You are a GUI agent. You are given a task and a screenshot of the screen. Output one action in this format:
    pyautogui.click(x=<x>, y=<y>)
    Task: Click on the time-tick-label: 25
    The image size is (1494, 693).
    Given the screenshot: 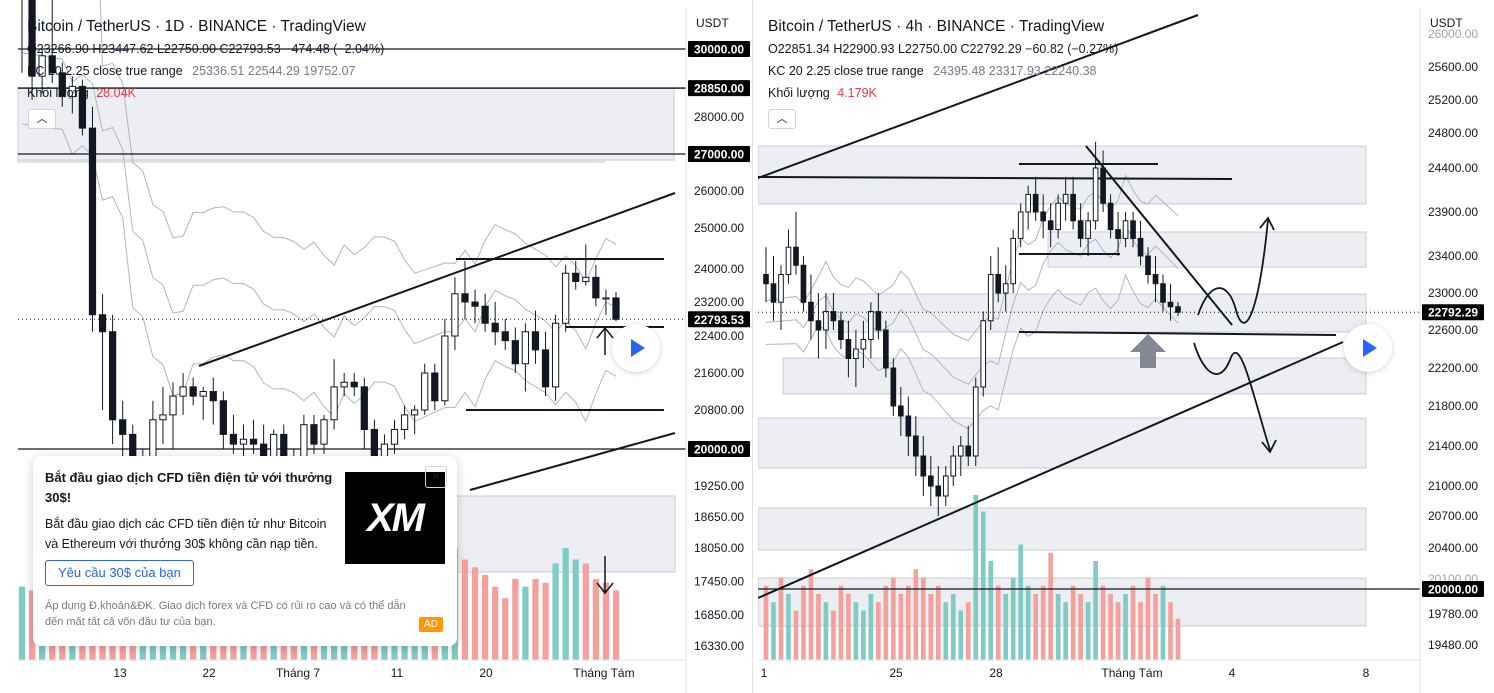 What is the action you would take?
    pyautogui.click(x=896, y=673)
    